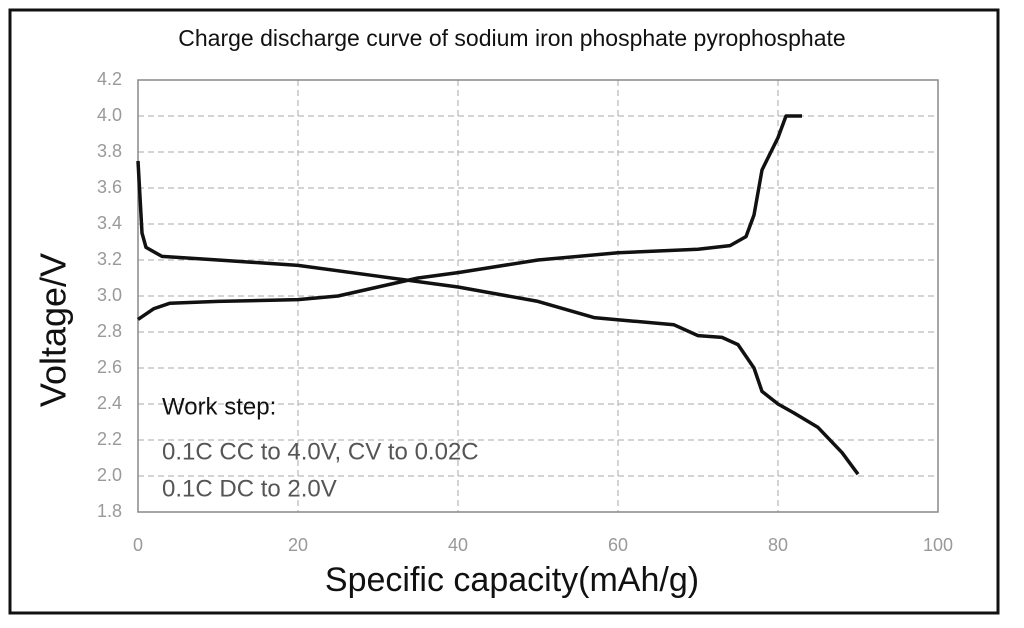 The height and width of the screenshot is (628, 1024). What do you see at coordinates (109, 475) in the screenshot?
I see `y-tick-label: 2.0` at bounding box center [109, 475].